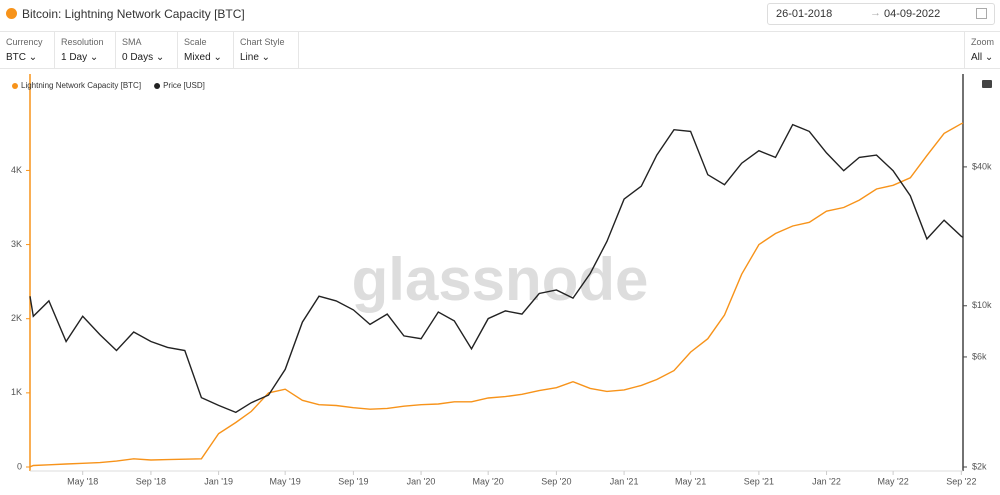 This screenshot has height=495, width=1000. I want to click on control: Chart Style Line ⌄, so click(266, 50).